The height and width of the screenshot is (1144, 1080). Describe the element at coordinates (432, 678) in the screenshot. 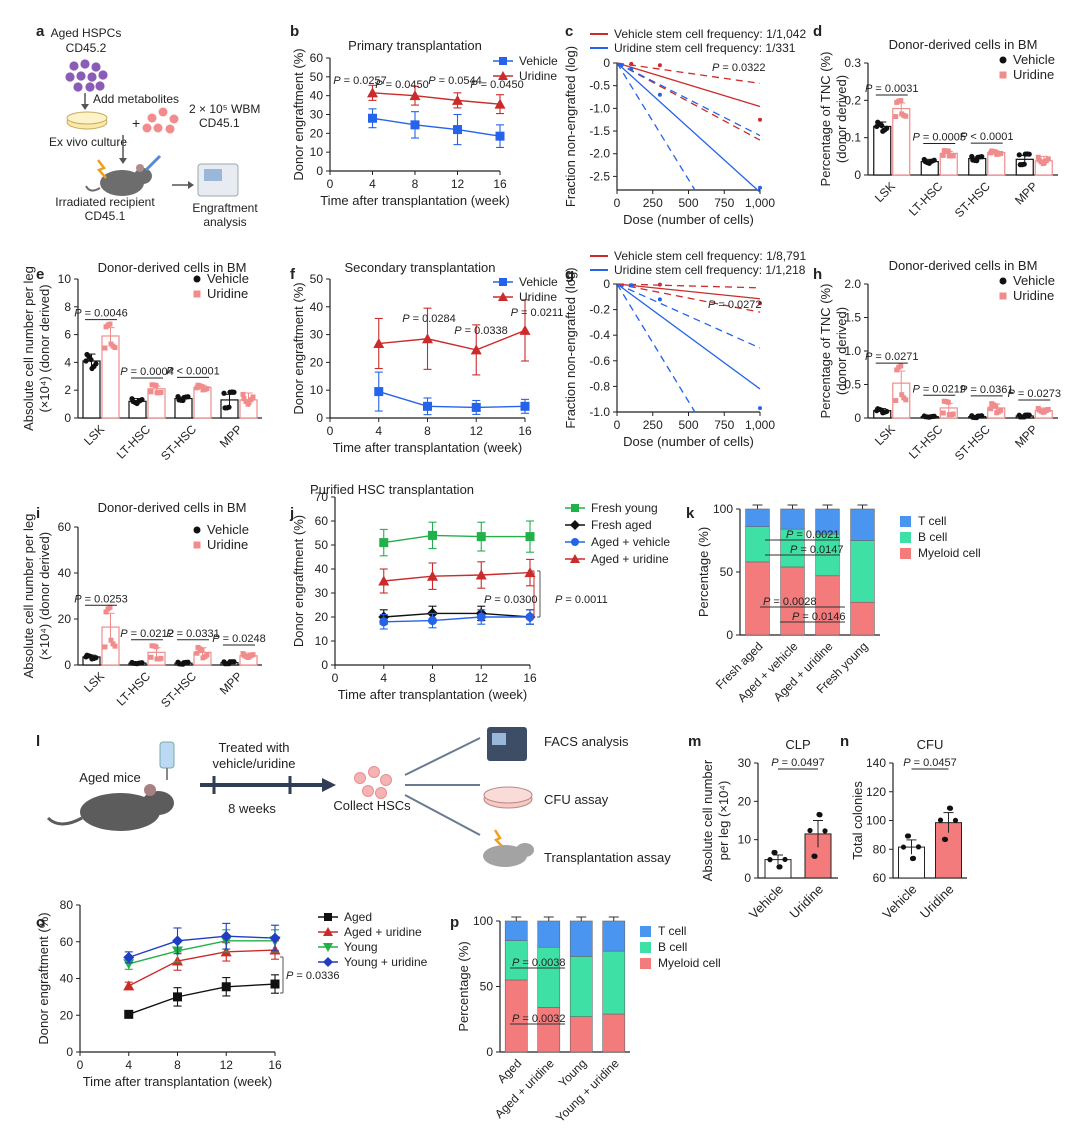

I see `x-tick-label: 8` at that location.